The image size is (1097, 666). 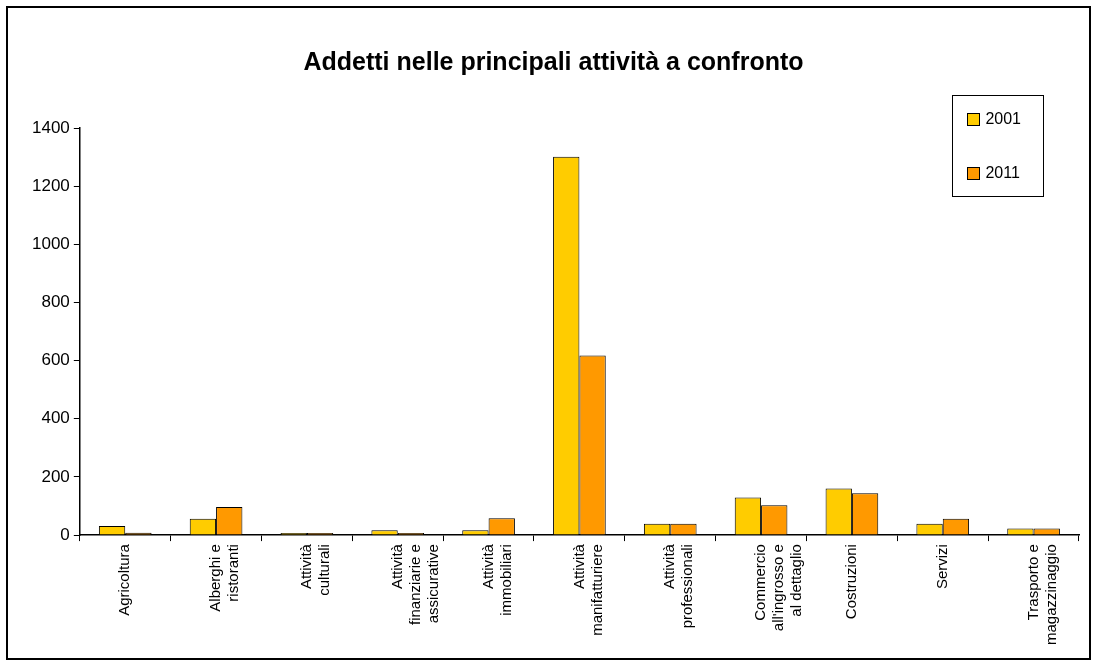 I want to click on x-tick-label: Attività culturali, so click(x=315, y=569).